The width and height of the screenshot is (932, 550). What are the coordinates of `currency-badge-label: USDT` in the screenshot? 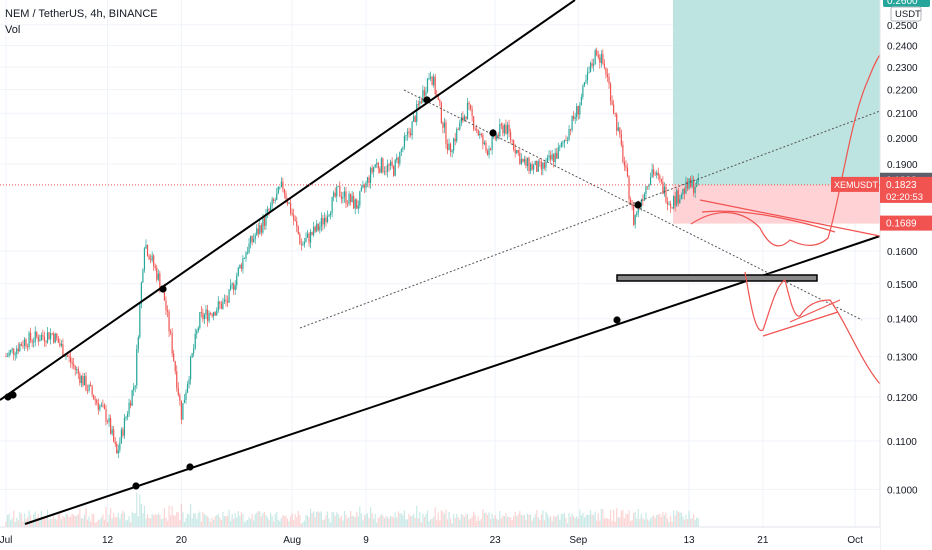 It's located at (908, 14).